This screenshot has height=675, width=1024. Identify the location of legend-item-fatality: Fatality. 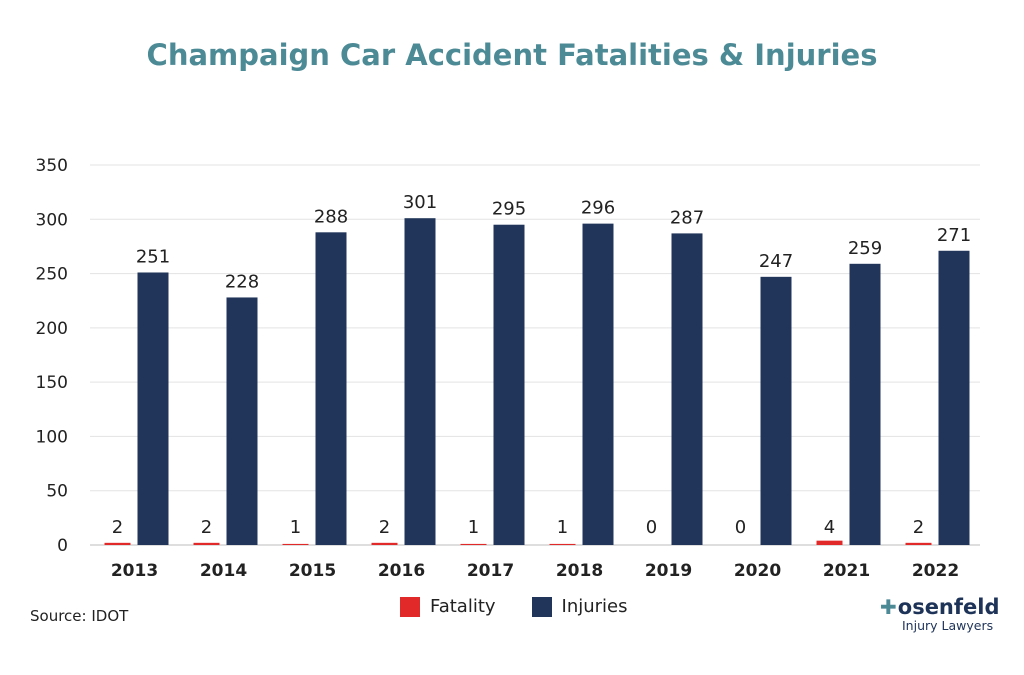
(448, 606).